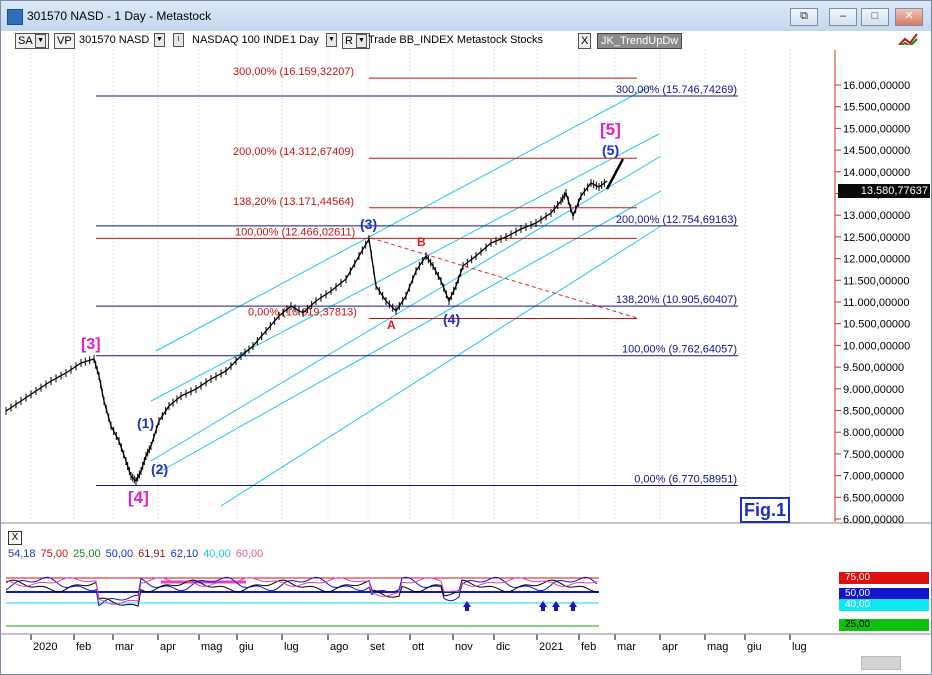 The image size is (932, 675). Describe the element at coordinates (249, 554) in the screenshot. I see `indicator-value: 60,00` at that location.